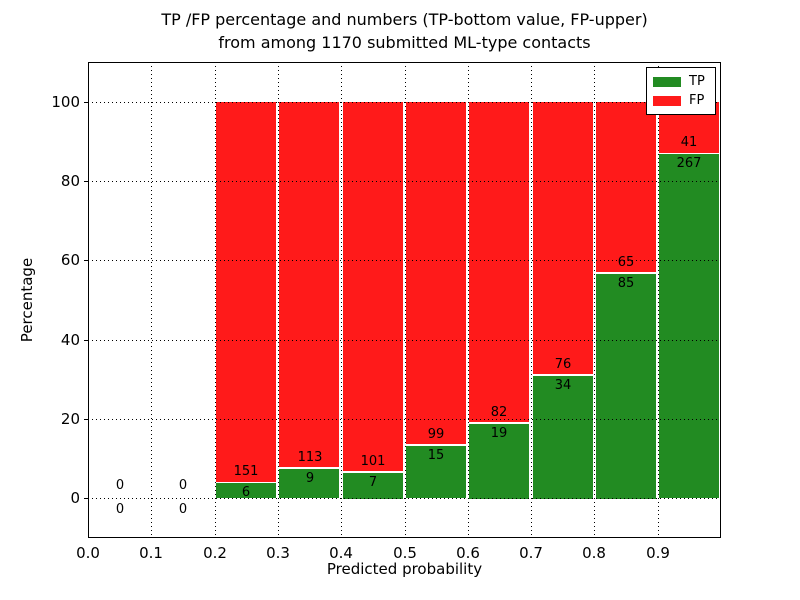 The image size is (800, 600). Describe the element at coordinates (436, 455) in the screenshot. I see `bar-tp-count-label: 15` at that location.